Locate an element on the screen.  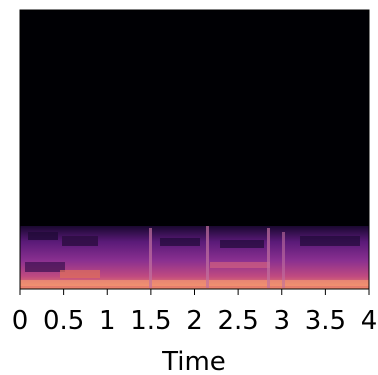
x-tick-label: 1.5 is located at coordinates (150, 321).